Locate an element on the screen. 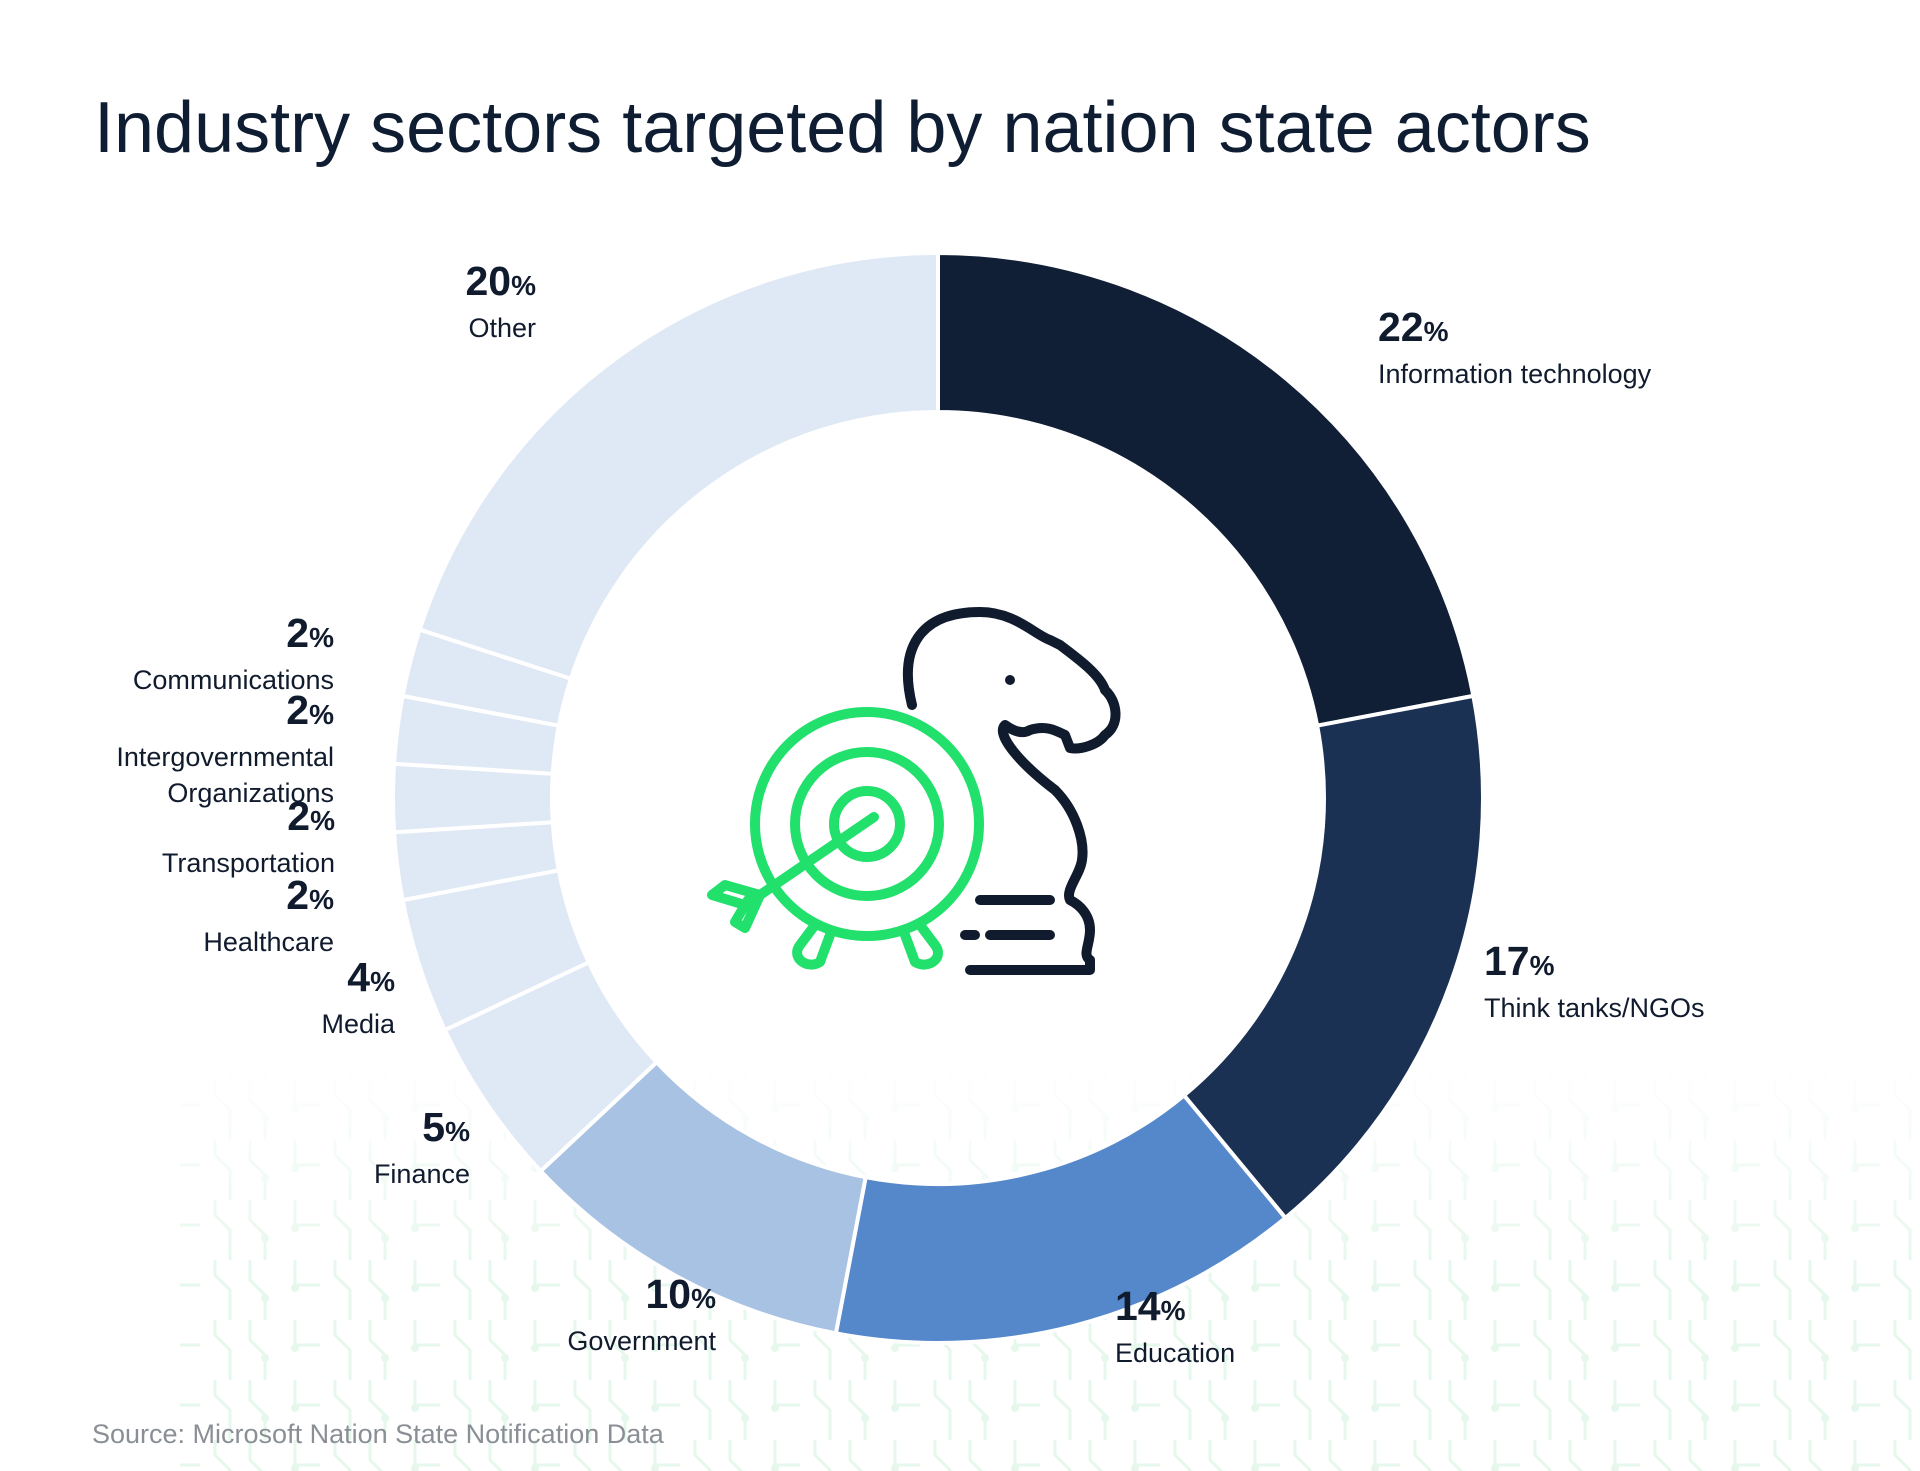 The height and width of the screenshot is (1471, 1920). slice-other is located at coordinates (678, 466).